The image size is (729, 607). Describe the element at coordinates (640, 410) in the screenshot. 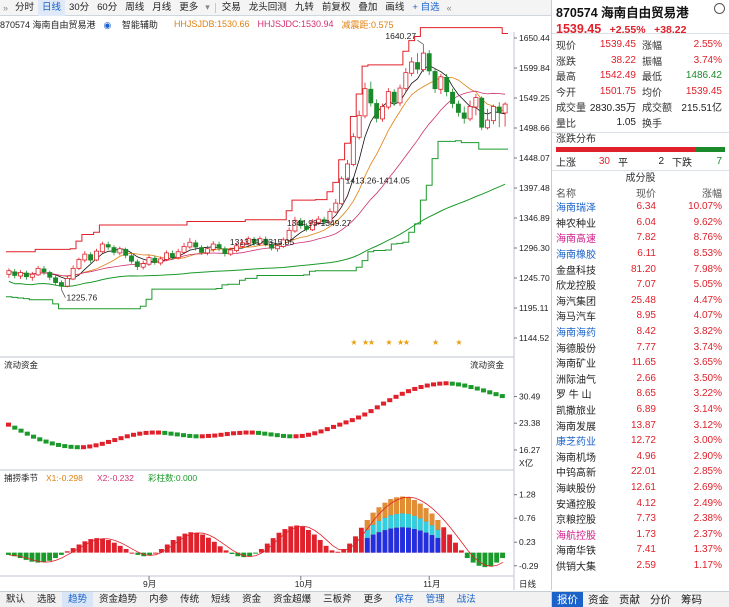

I see `component-row: 凯撒旅业 6.89 3.14%` at that location.